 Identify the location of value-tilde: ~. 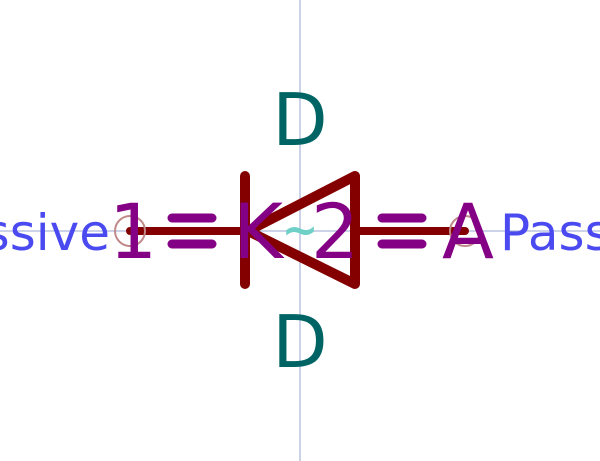
(300, 230).